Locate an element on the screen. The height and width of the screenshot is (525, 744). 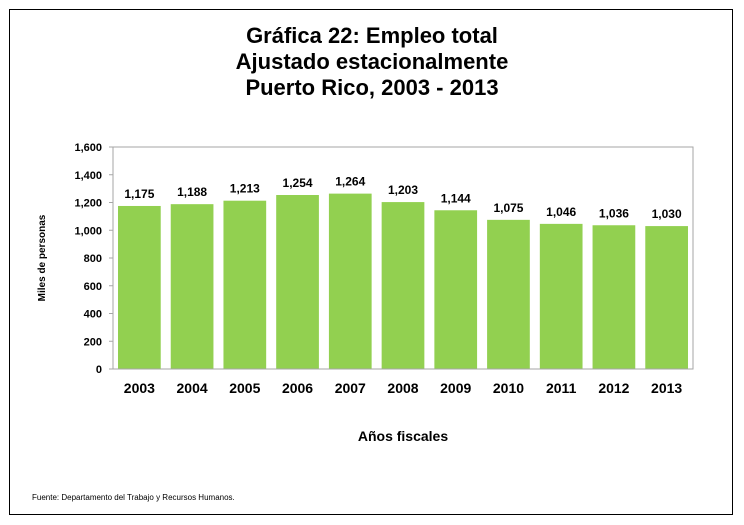
x-tick-label-2009: 2009 is located at coordinates (455, 388).